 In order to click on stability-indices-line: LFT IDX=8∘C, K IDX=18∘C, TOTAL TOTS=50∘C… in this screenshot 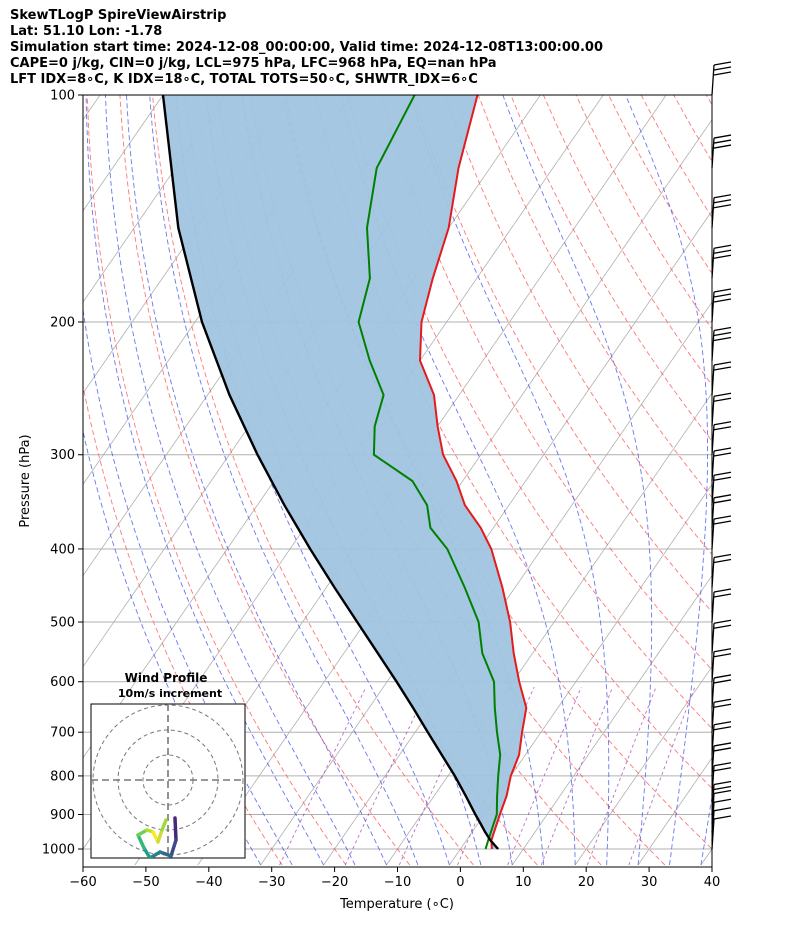, I will do `click(244, 79)`.